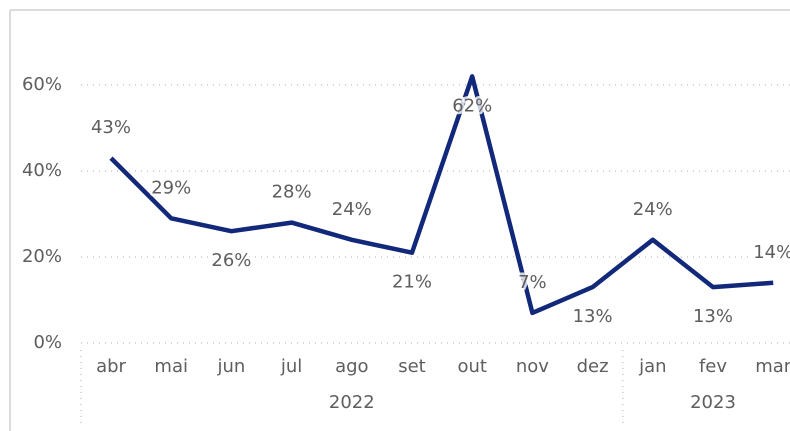  What do you see at coordinates (171, 187) in the screenshot?
I see `data-label: 29%` at bounding box center [171, 187].